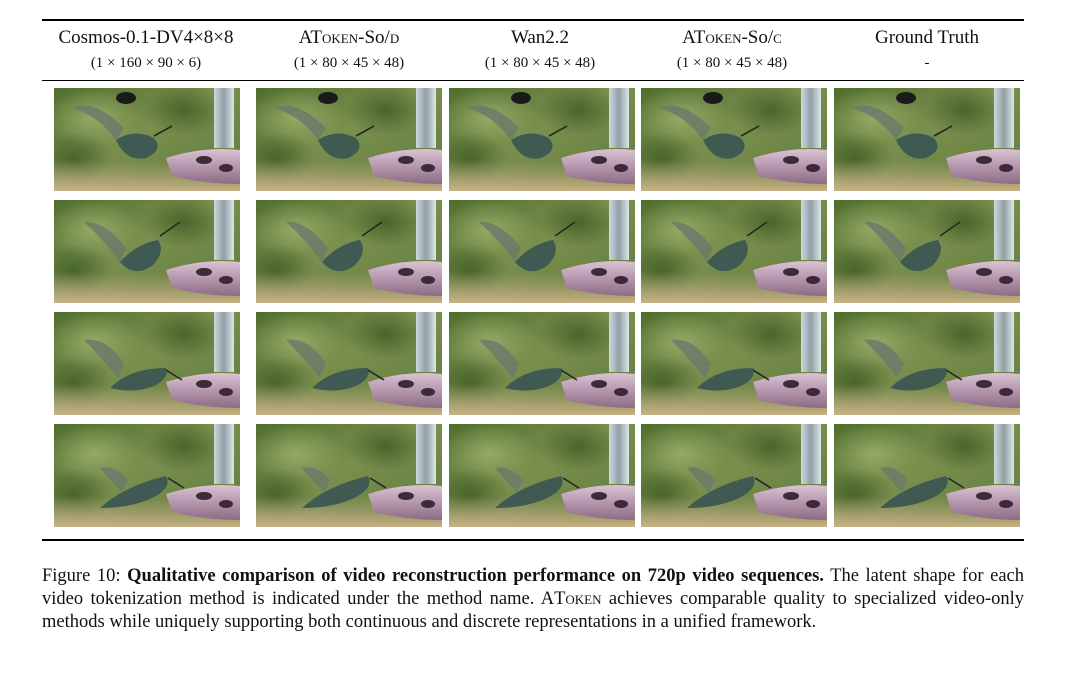 The width and height of the screenshot is (1080, 693). Describe the element at coordinates (349, 37) in the screenshot. I see `column-title: AToken-So/d` at that location.